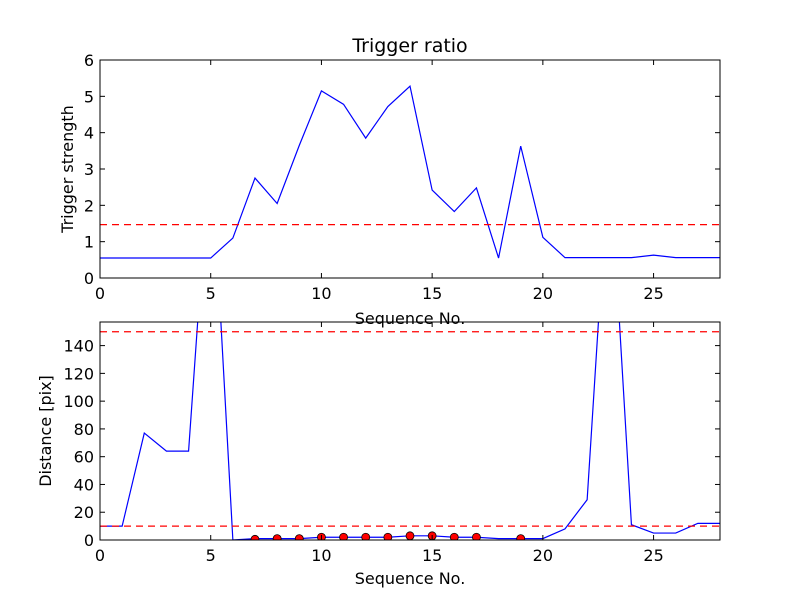 This screenshot has height=600, width=800. What do you see at coordinates (78, 373) in the screenshot?
I see `y-tick-label: 120` at bounding box center [78, 373].